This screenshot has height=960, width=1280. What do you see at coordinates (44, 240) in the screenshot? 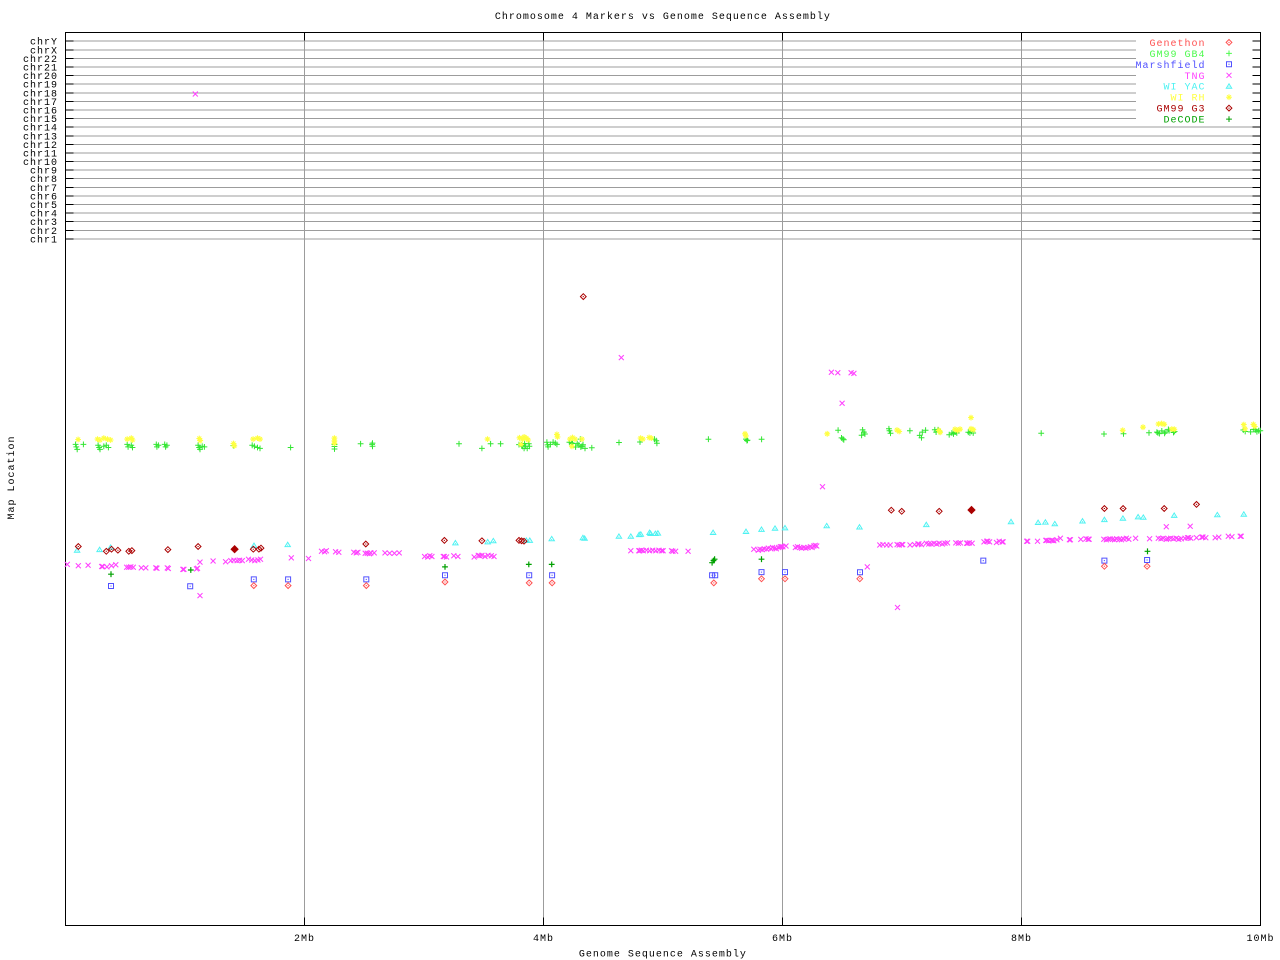
I see `svg-text: chr1` at bounding box center [44, 240].